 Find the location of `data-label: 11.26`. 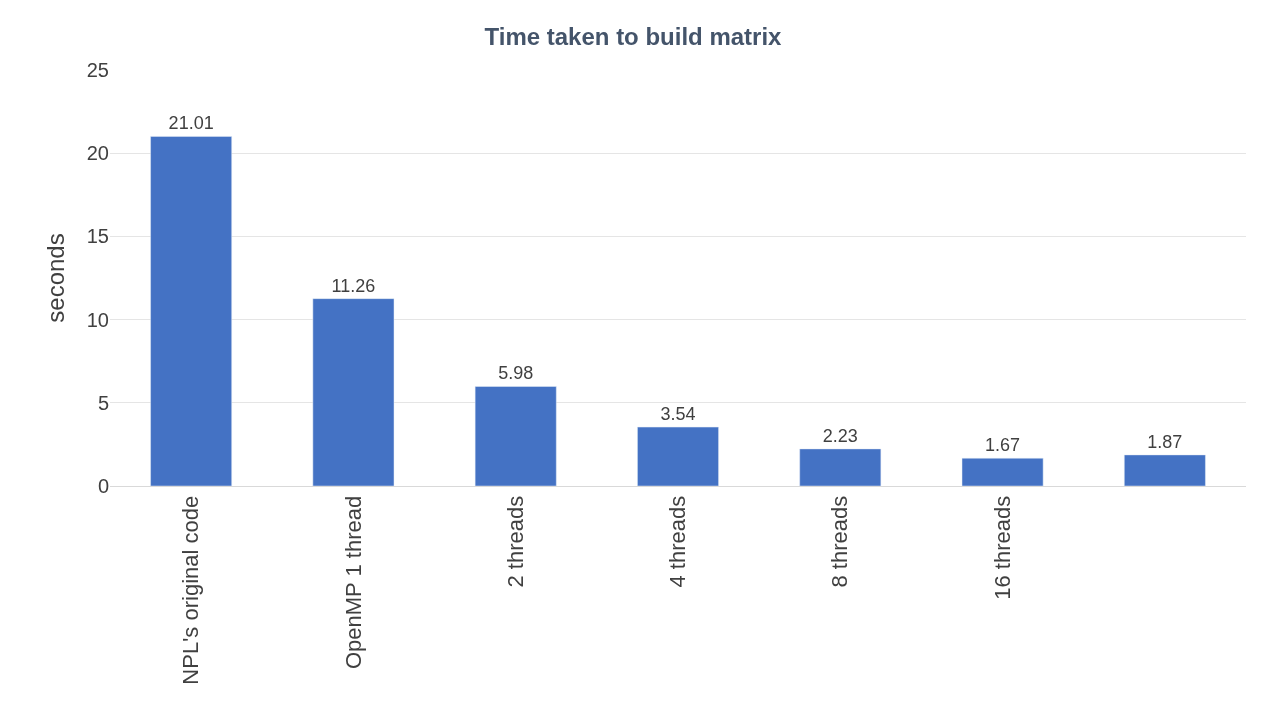

data-label: 11.26 is located at coordinates (353, 285).